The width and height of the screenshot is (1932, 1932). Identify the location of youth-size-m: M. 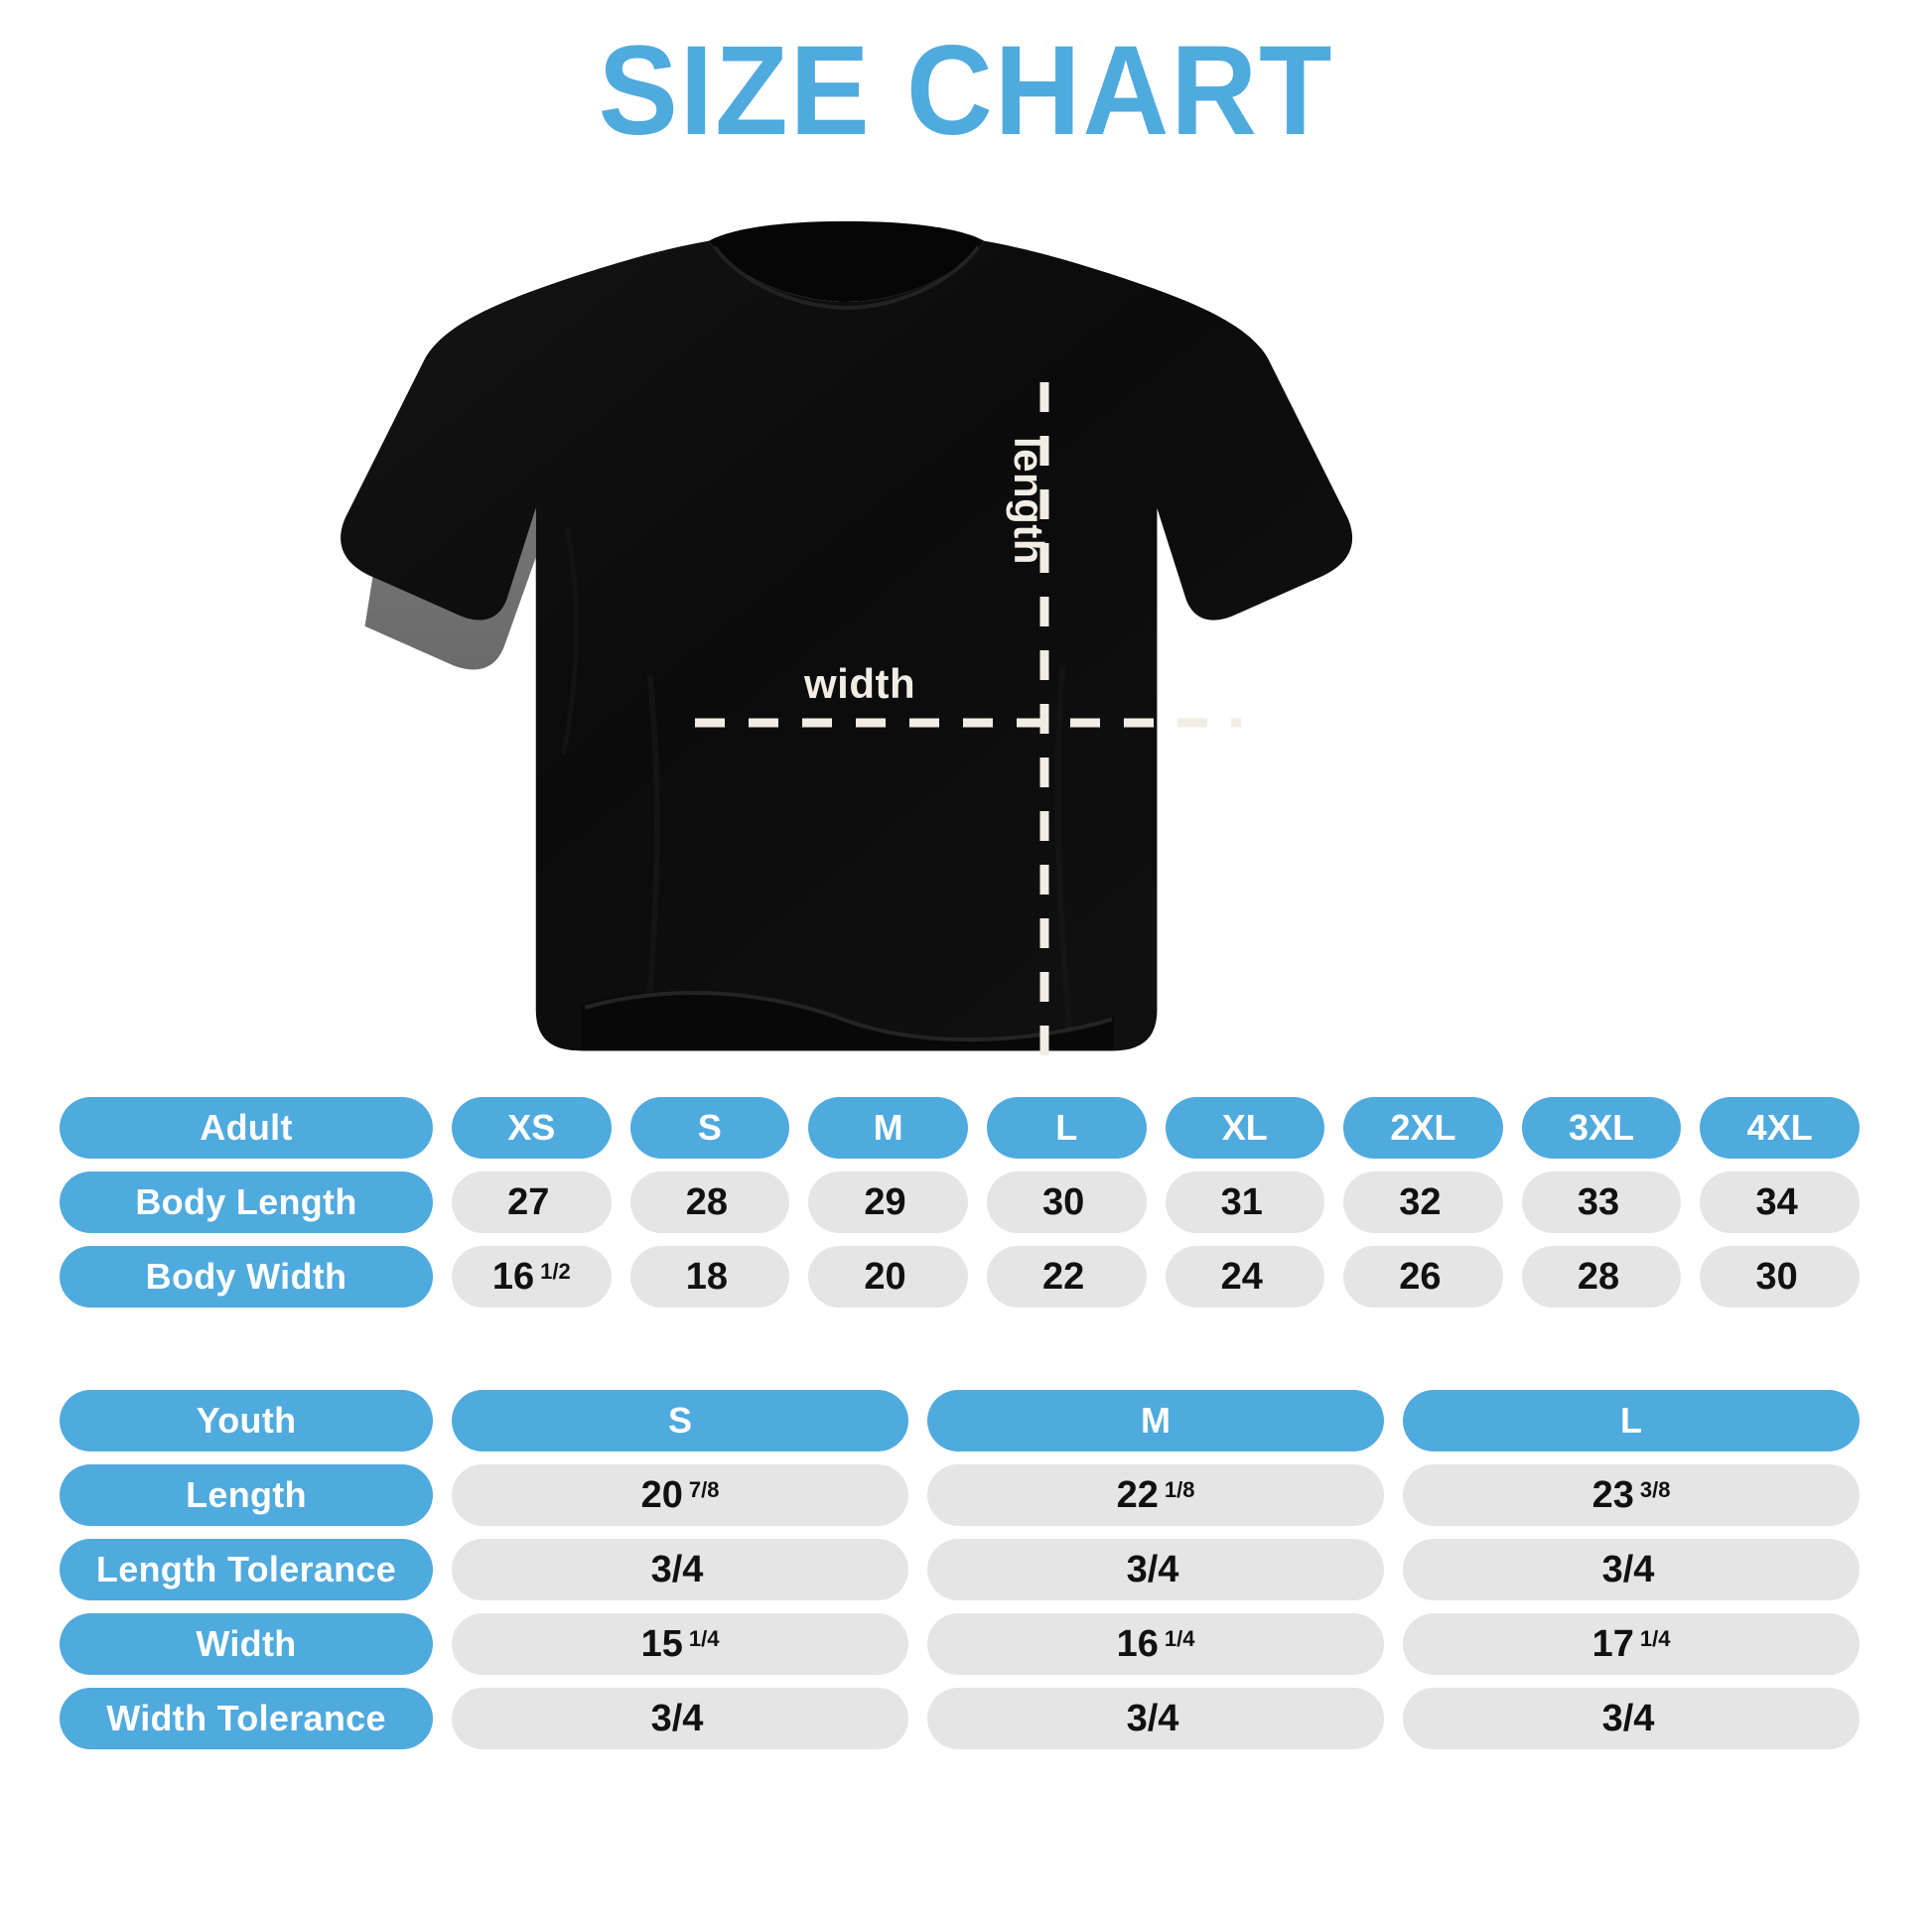
(1156, 1420).